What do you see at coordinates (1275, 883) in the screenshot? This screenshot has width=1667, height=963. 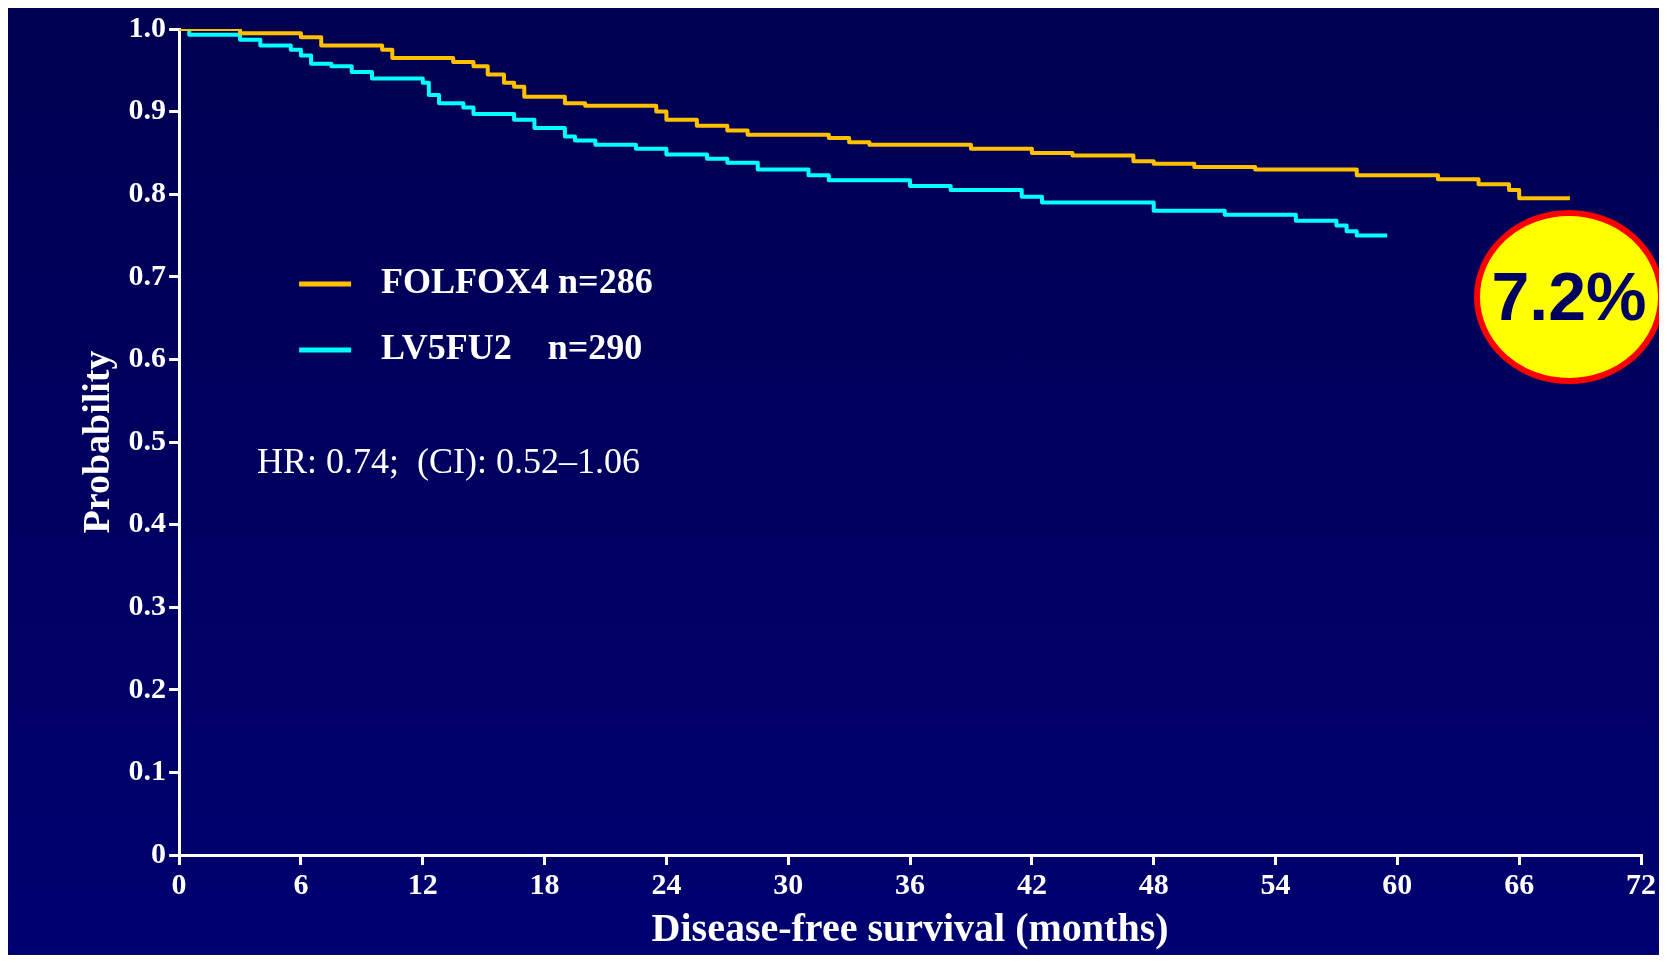 I see `x-tick-label: 54` at bounding box center [1275, 883].